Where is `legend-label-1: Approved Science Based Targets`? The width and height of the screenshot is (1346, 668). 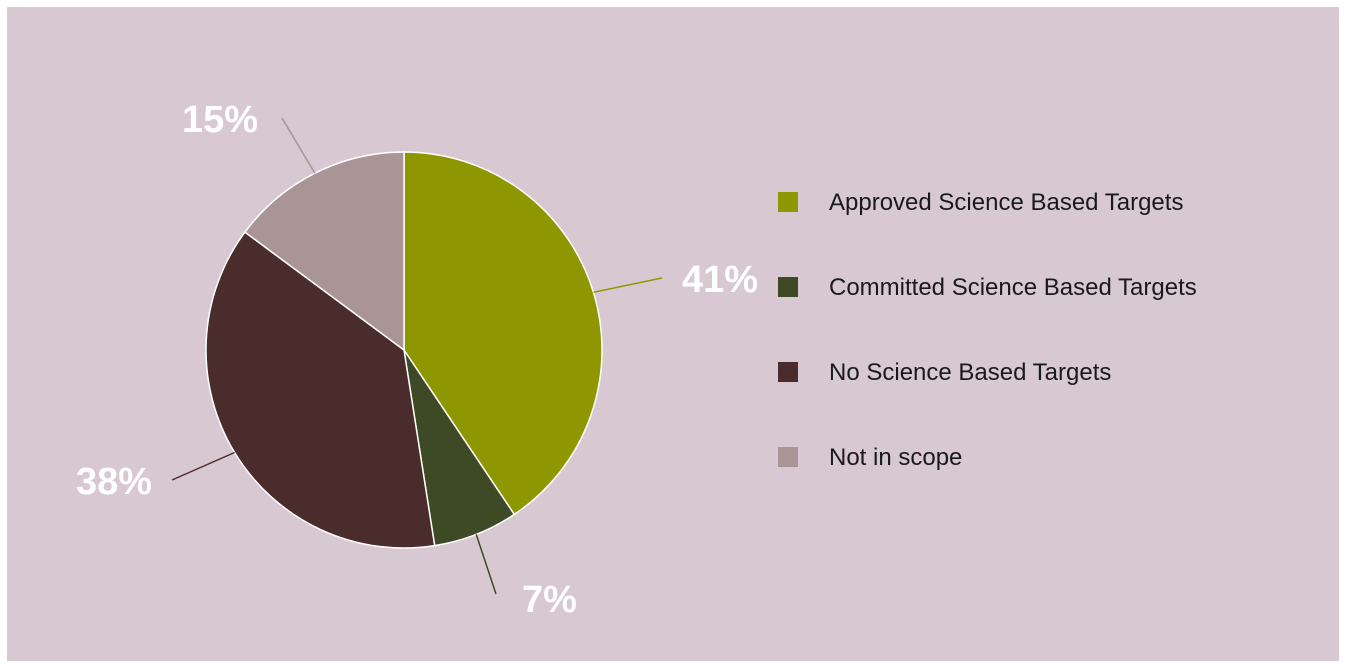 legend-label-1: Approved Science Based Targets is located at coordinates (1006, 202).